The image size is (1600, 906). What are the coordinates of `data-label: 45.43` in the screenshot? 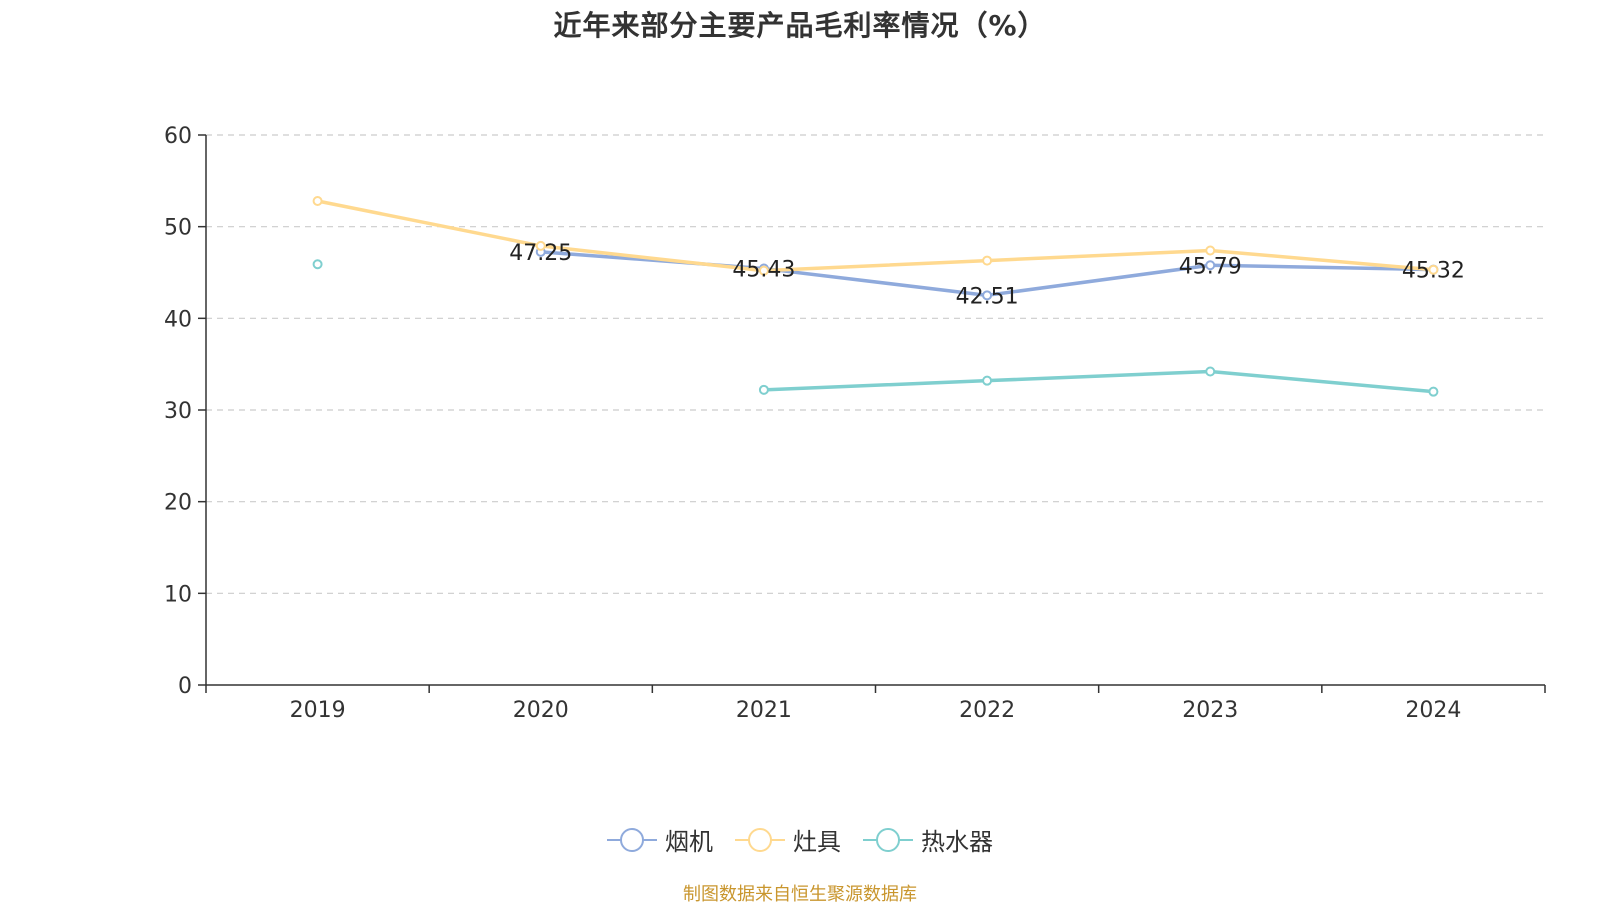 It's located at (763, 270).